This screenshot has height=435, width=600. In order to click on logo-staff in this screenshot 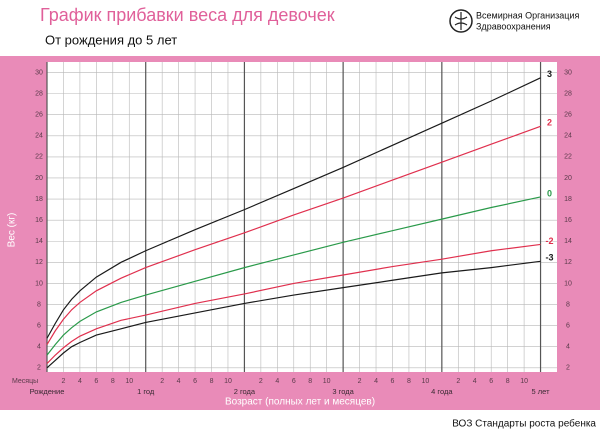, I will do `click(461, 21)`.